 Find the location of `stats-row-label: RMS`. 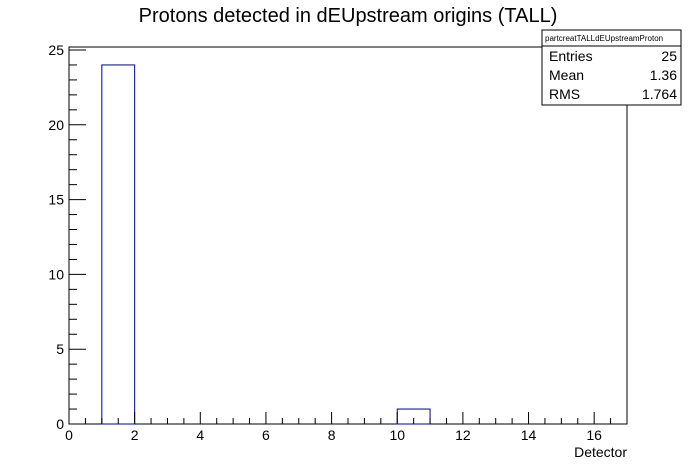

stats-row-label: RMS is located at coordinates (564, 94).